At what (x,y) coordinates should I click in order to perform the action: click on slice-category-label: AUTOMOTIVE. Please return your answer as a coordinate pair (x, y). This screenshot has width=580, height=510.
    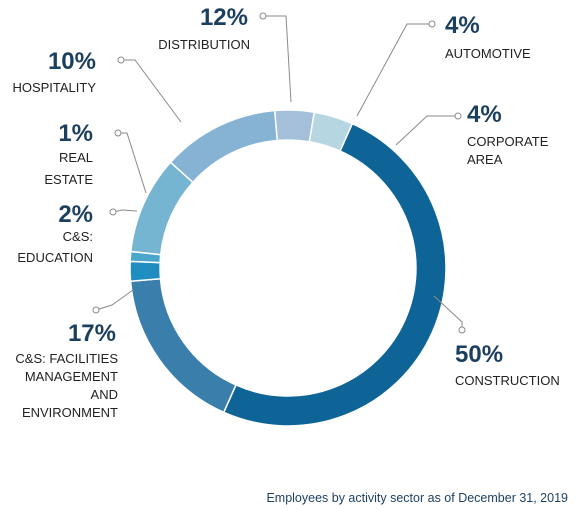
    Looking at the image, I should click on (488, 53).